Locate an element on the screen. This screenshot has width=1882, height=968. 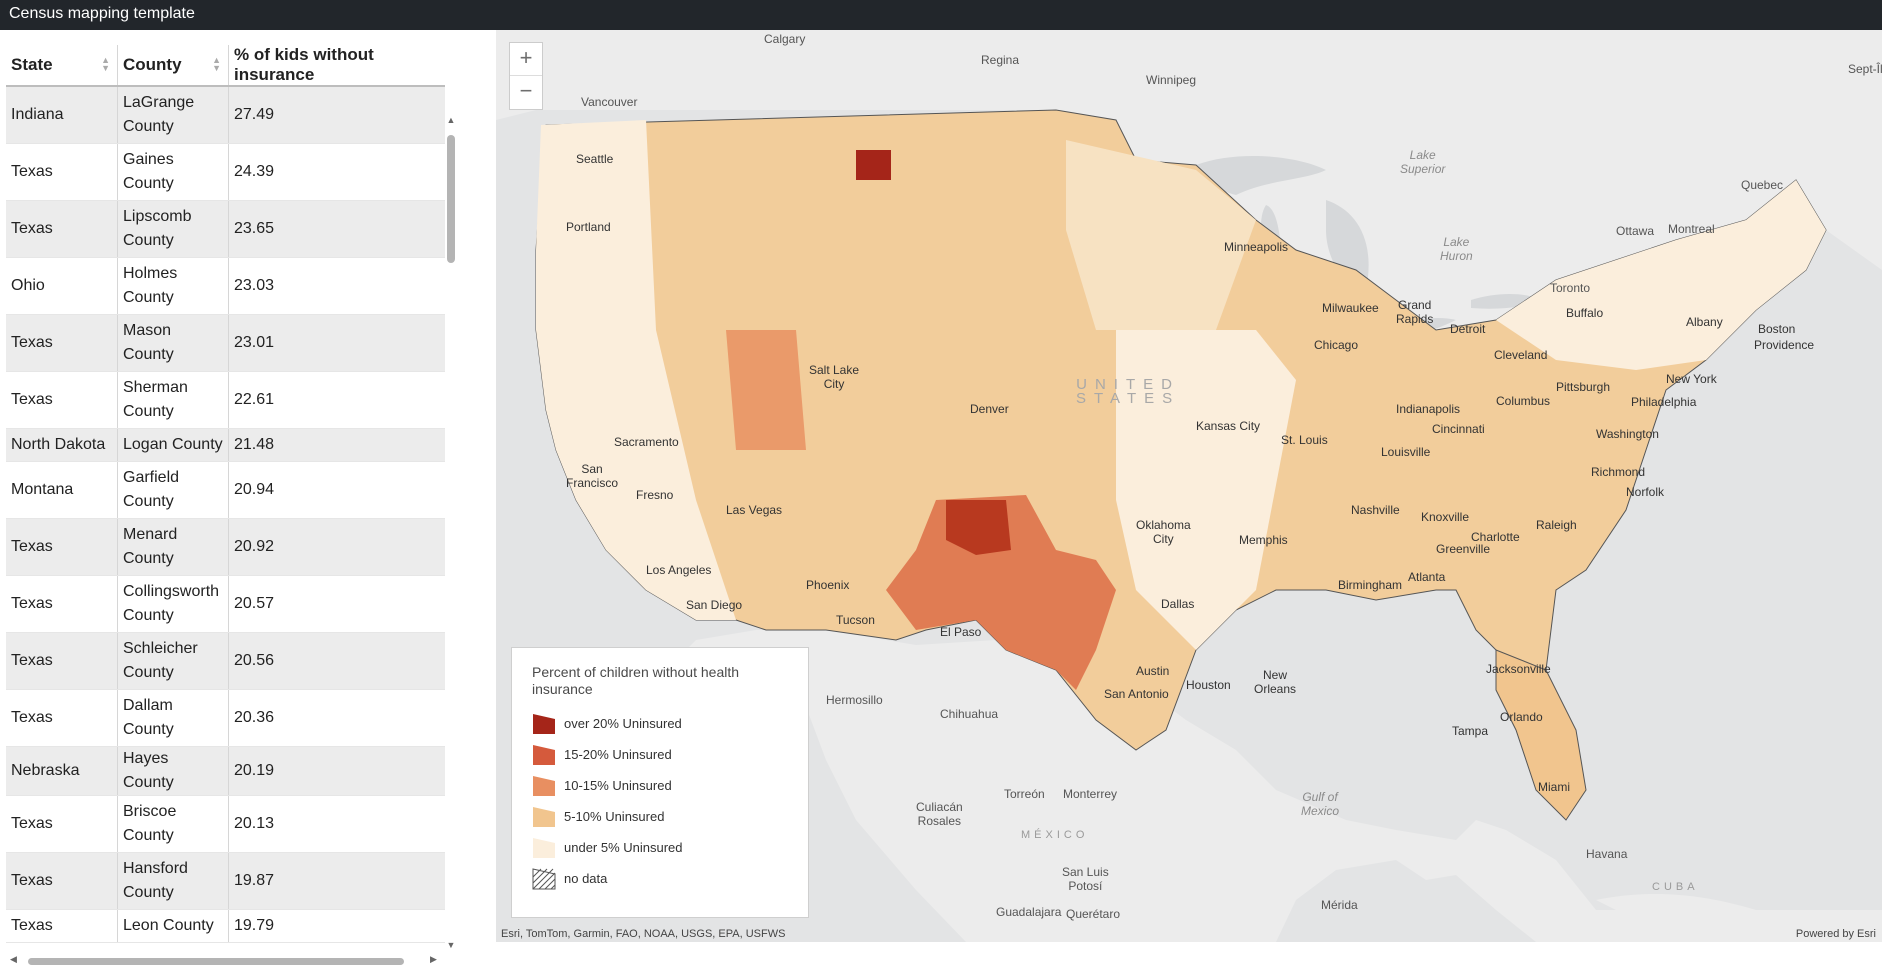
map-label-montreal: Montreal is located at coordinates (1691, 229).